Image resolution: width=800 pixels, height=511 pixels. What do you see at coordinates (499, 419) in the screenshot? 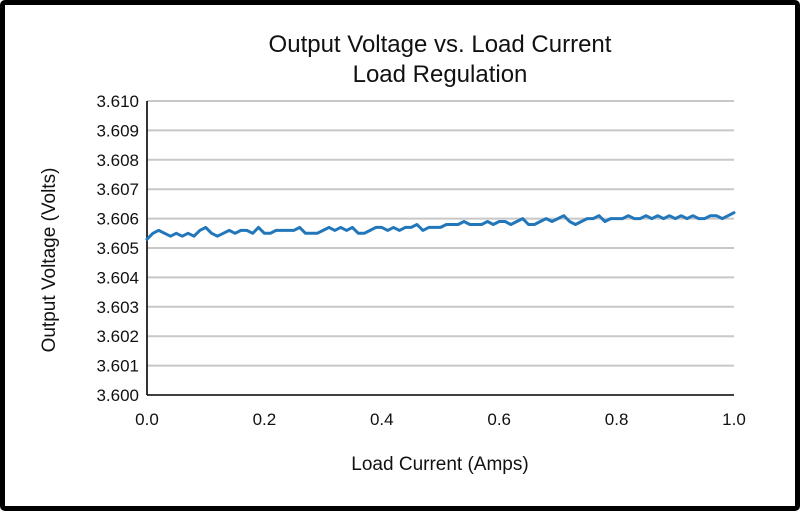
I see `x-tick-label: 0.6` at bounding box center [499, 419].